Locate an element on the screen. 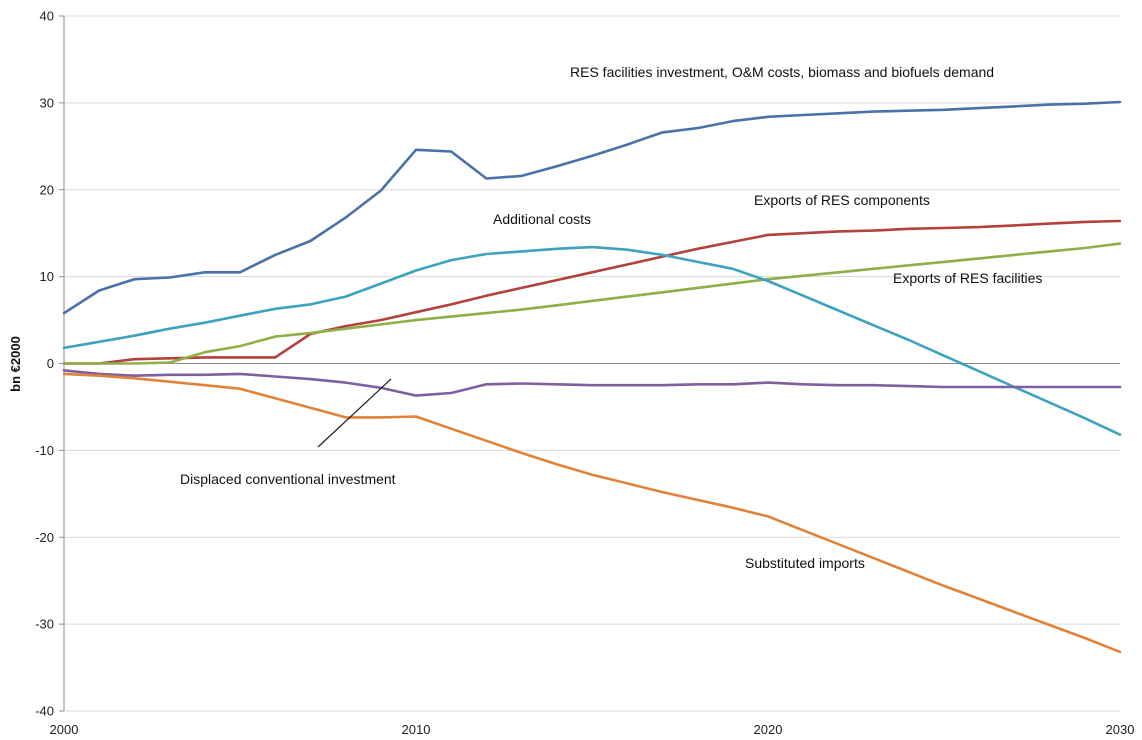  annotation-additional-costs: Additional costs is located at coordinates (542, 219).